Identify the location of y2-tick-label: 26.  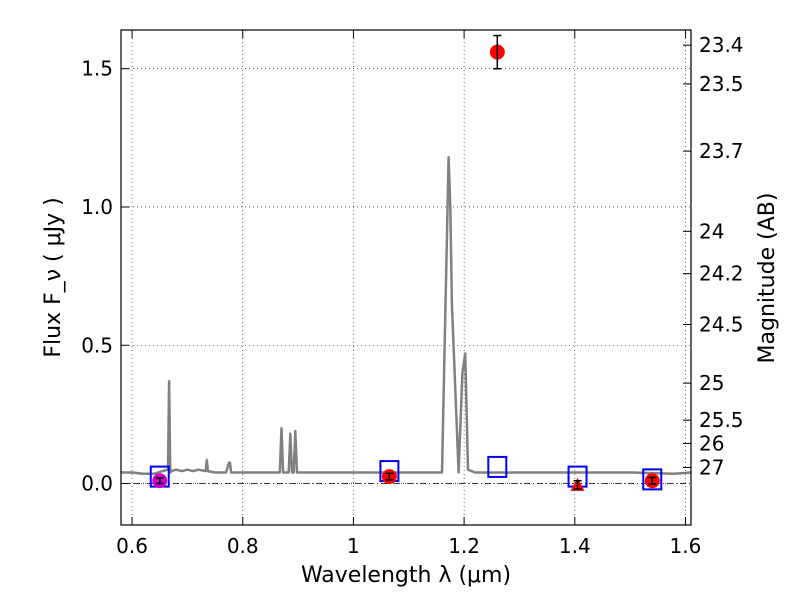
(711, 443).